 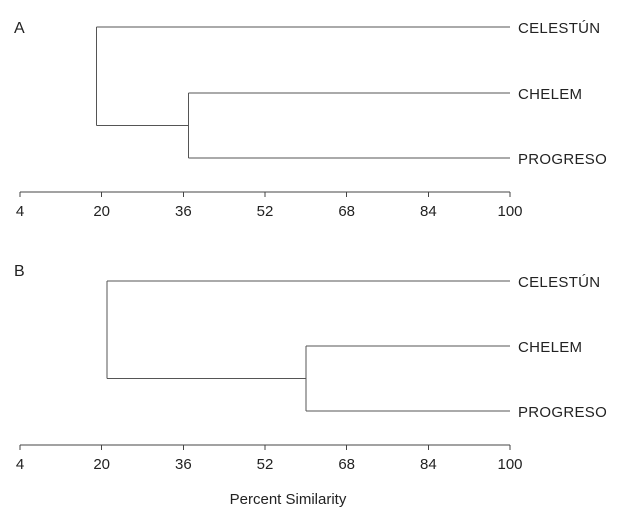 I want to click on panel-b-tick-label: 68, so click(x=346, y=464).